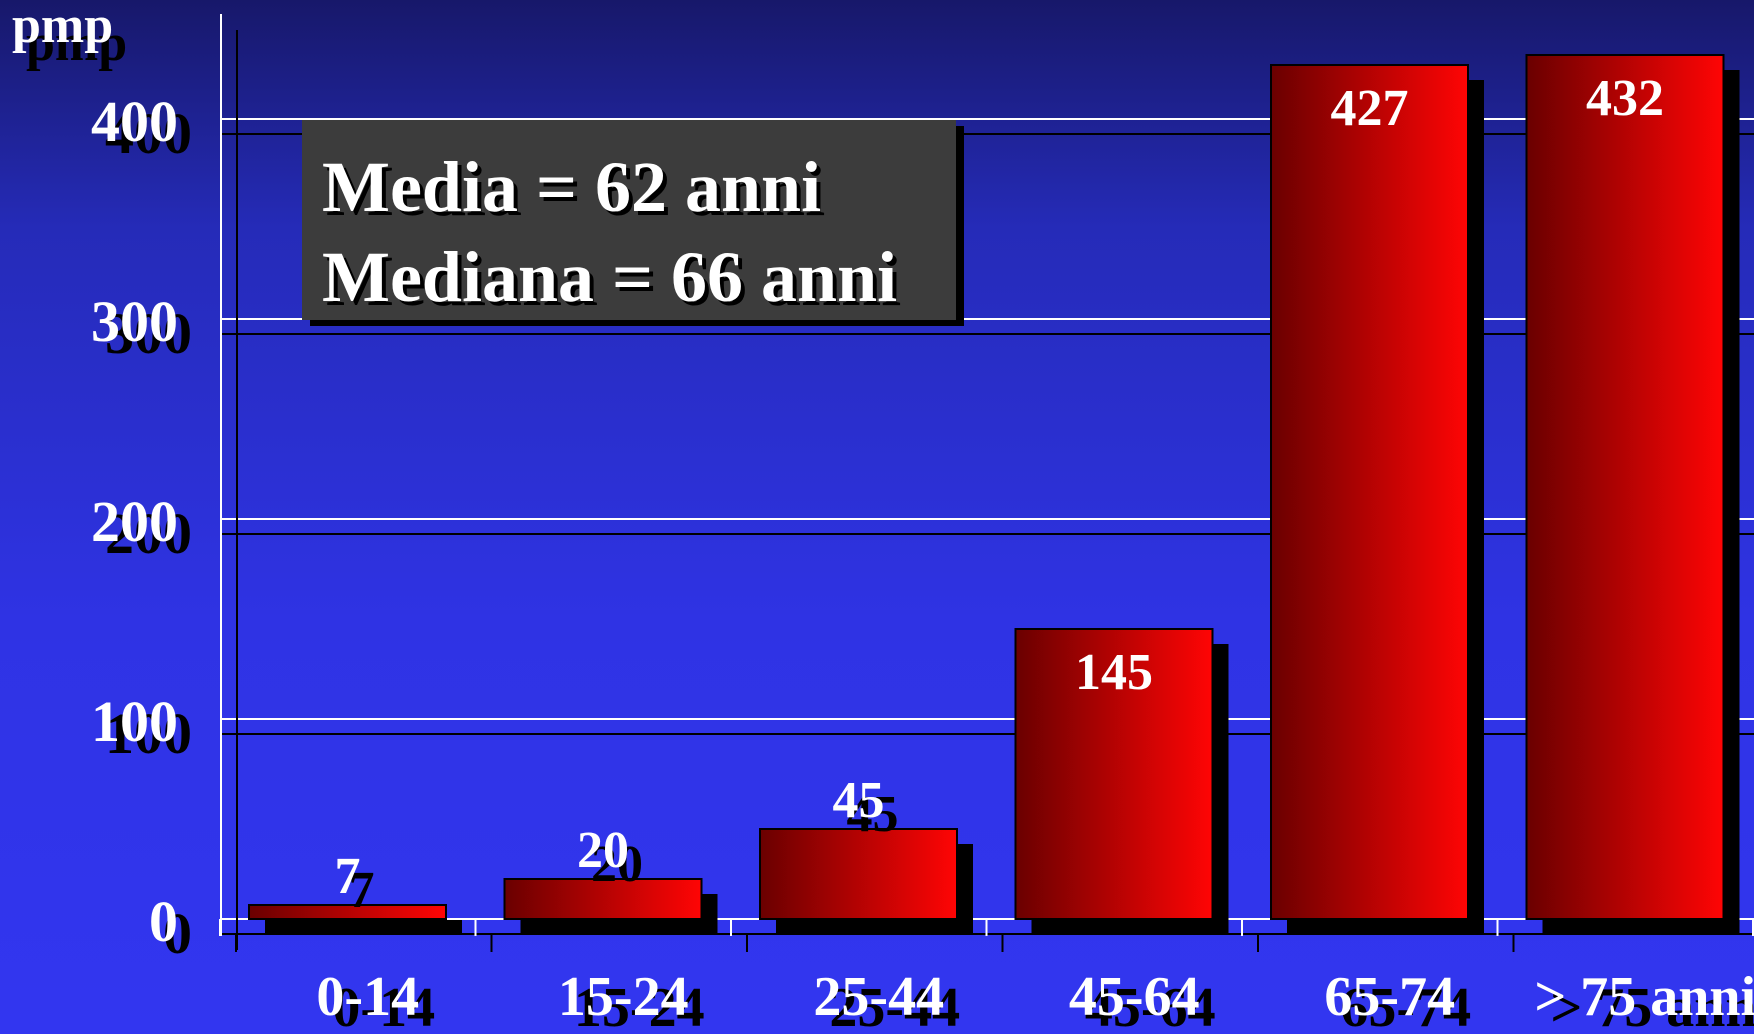 This screenshot has height=1034, width=1754. Describe the element at coordinates (148, 533) in the screenshot. I see `y-tick-label-shadow: 200` at that location.